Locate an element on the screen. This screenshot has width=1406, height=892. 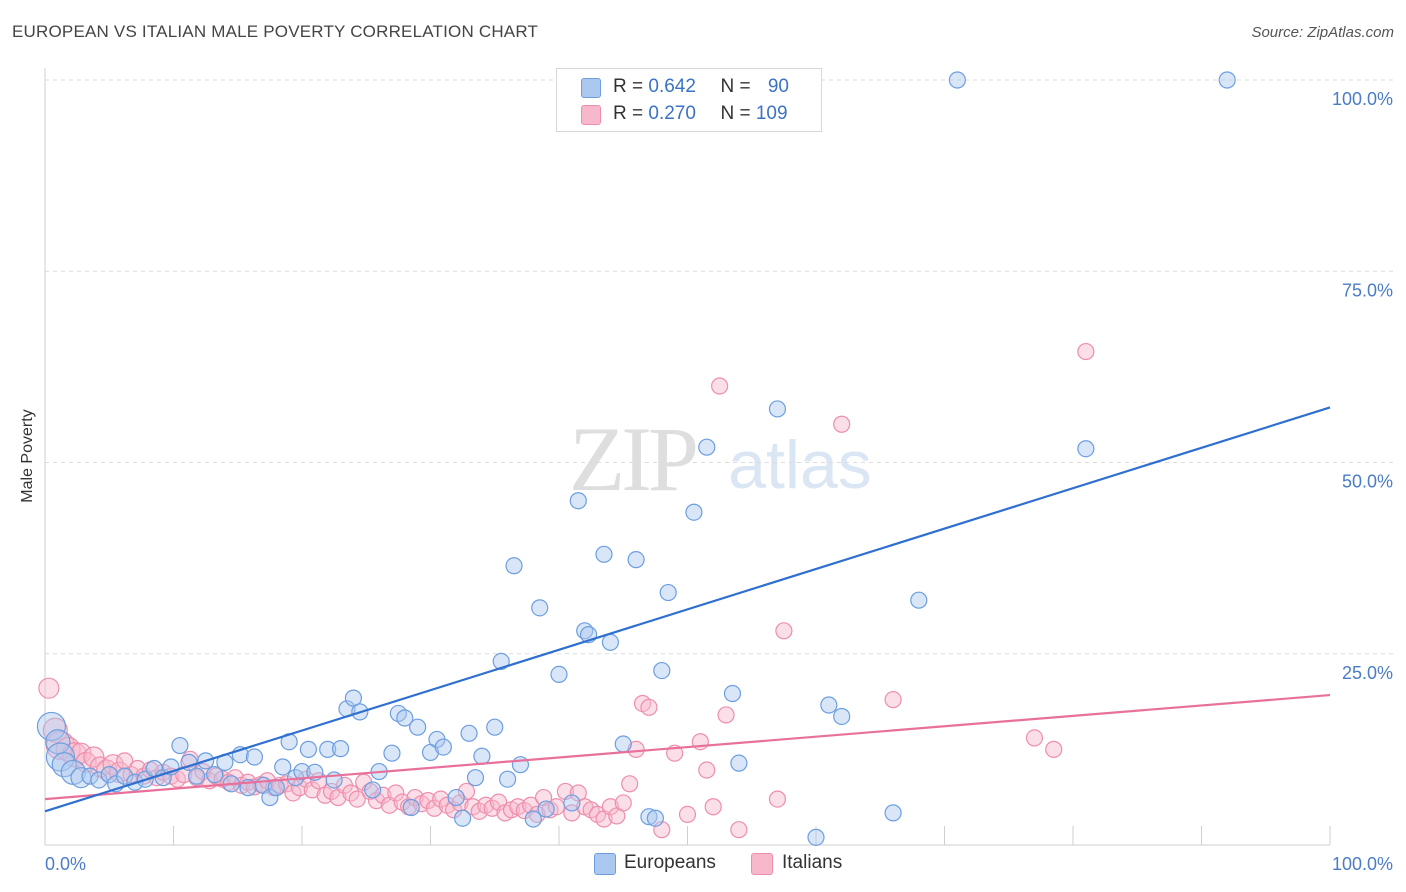
italians-trend-line is located at coordinates (687, 747).